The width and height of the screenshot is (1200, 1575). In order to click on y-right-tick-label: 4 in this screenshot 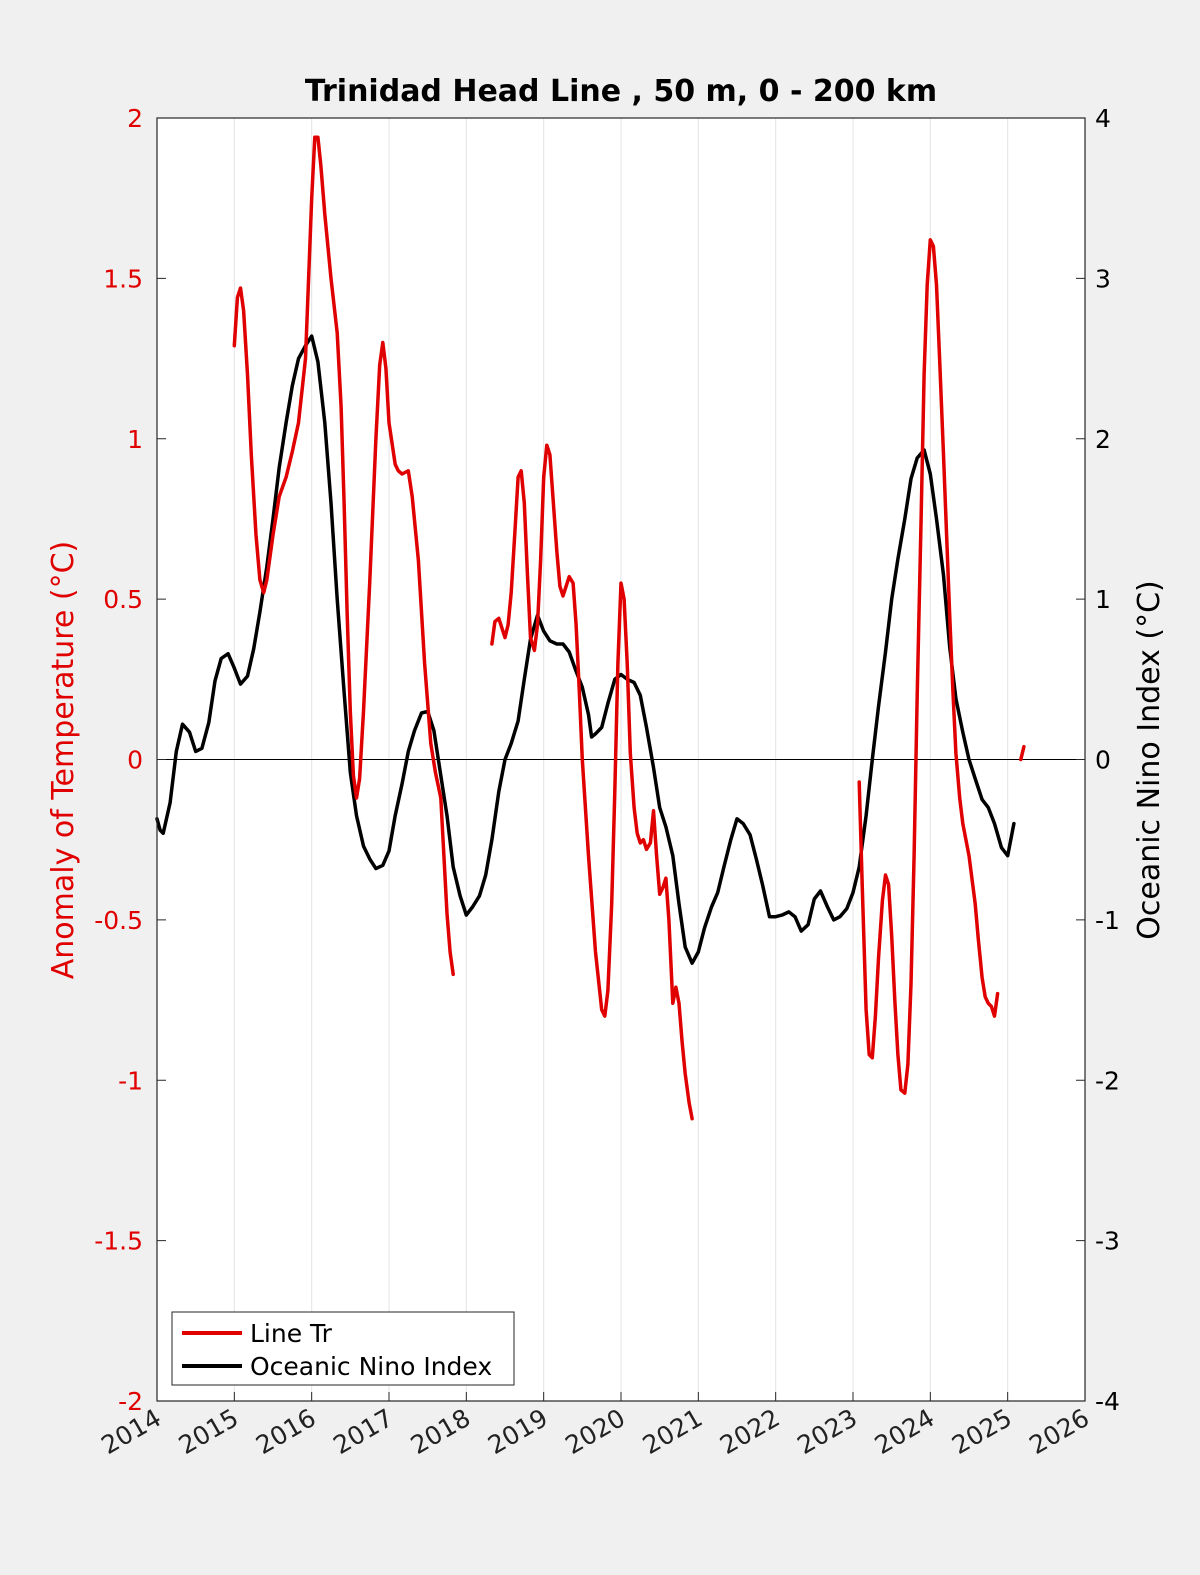, I will do `click(1103, 118)`.